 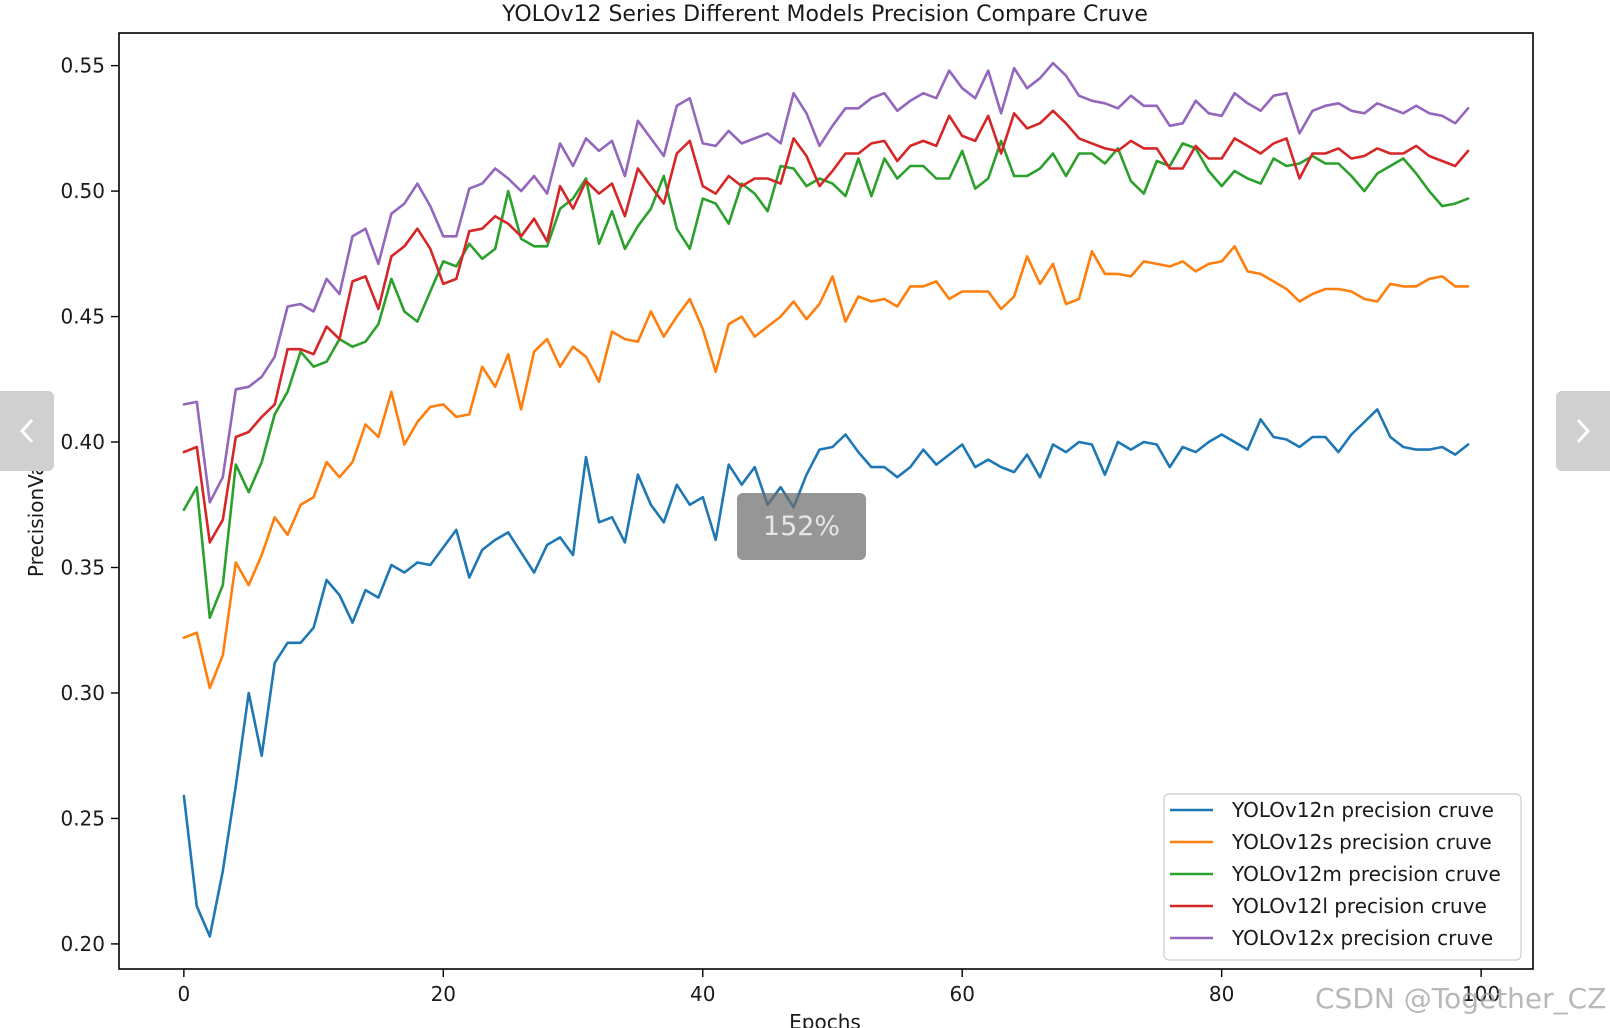 I want to click on y-tick-label: 0.40, so click(x=82, y=442).